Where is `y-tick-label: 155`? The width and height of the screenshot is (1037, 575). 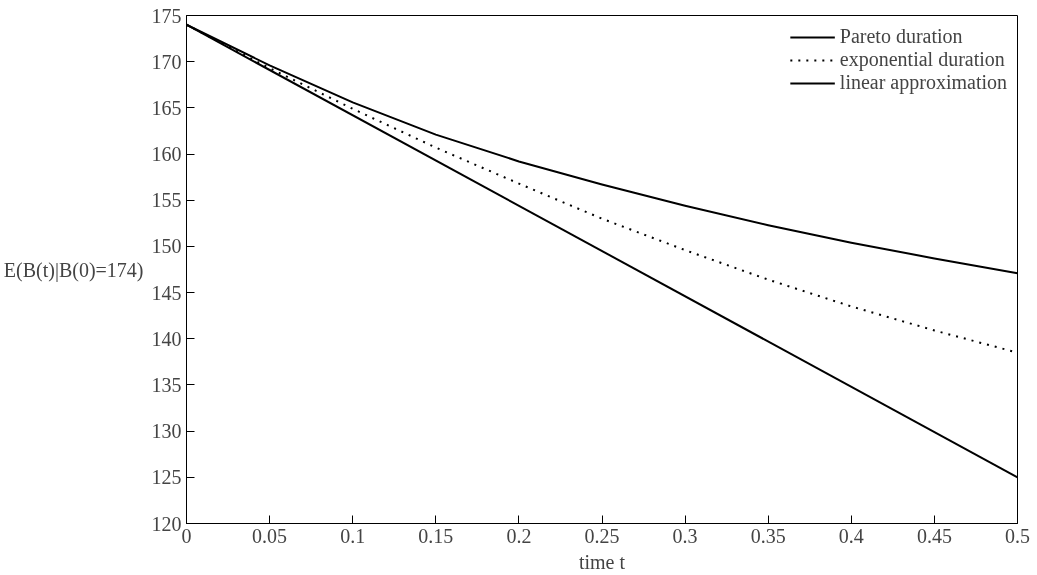 y-tick-label: 155 is located at coordinates (166, 200).